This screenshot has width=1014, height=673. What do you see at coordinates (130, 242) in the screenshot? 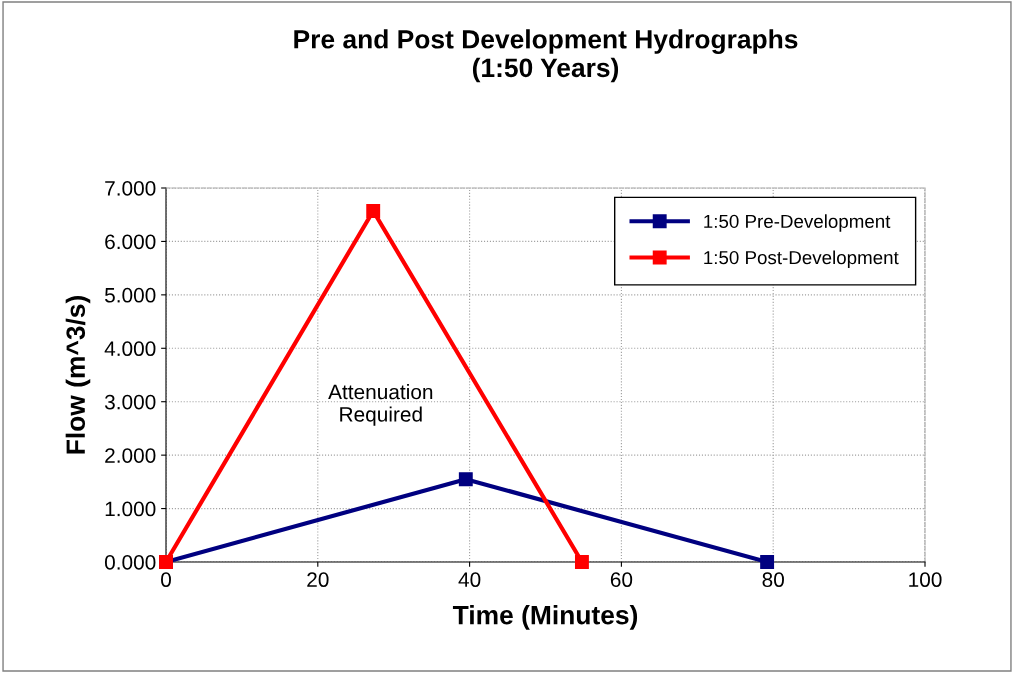
I see `y-tick-label: 6.000` at bounding box center [130, 242].